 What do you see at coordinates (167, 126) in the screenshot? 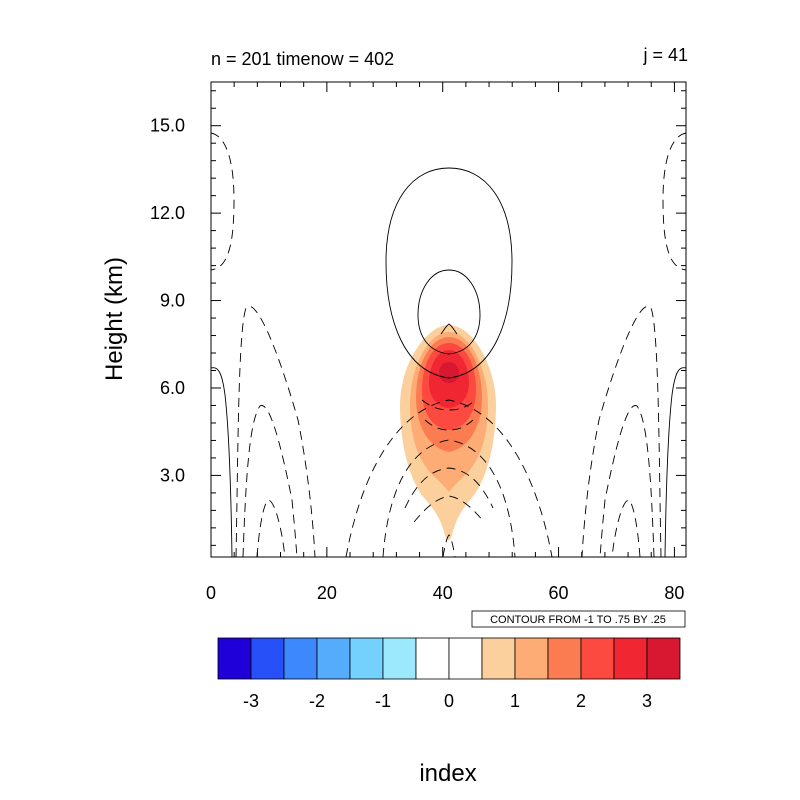
I see `y-tick-label: 15.0` at bounding box center [167, 126].